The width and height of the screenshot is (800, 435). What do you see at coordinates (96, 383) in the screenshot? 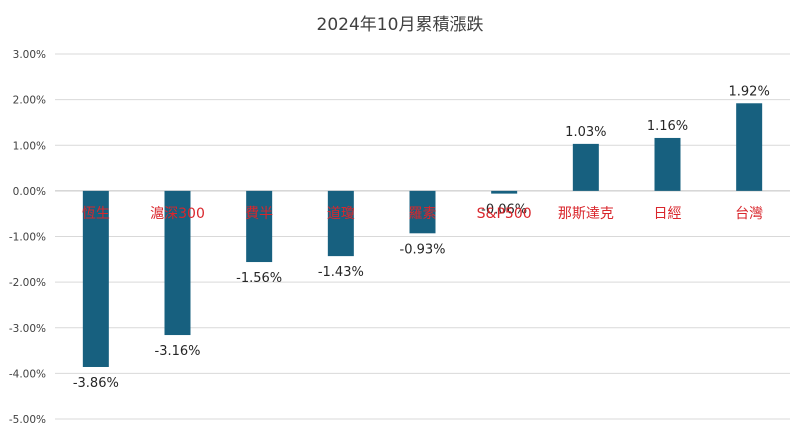
I see `data-label: -3.86%` at bounding box center [96, 383].